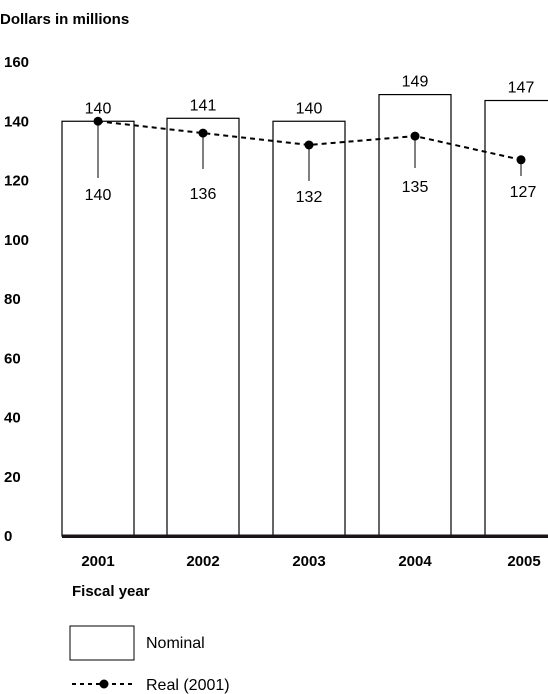  I want to click on y-tick-label: 60, so click(12, 358).